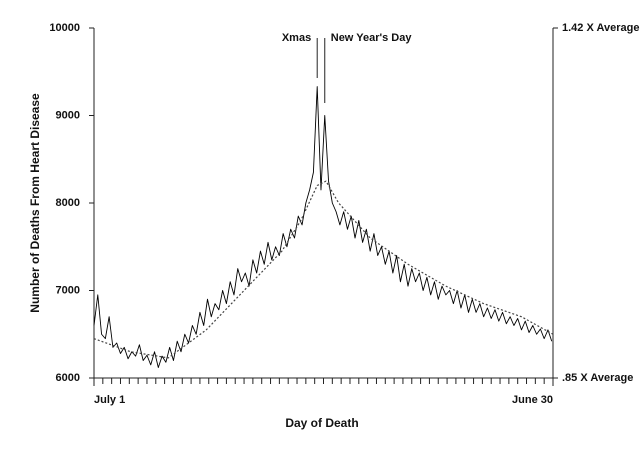 Image resolution: width=643 pixels, height=449 pixels. I want to click on y-tick-label: 10000, so click(64, 28).